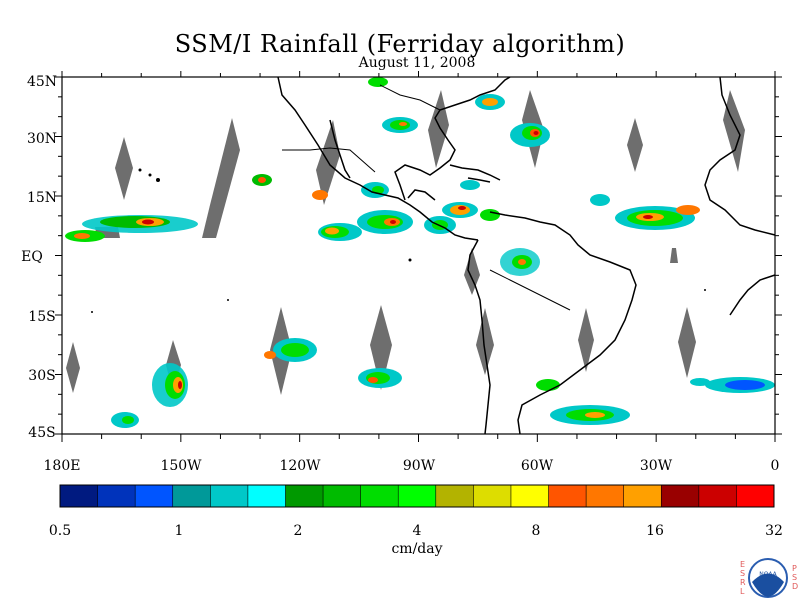 This screenshot has height=600, width=800. I want to click on colorbar-tick-label: 8, so click(536, 531).